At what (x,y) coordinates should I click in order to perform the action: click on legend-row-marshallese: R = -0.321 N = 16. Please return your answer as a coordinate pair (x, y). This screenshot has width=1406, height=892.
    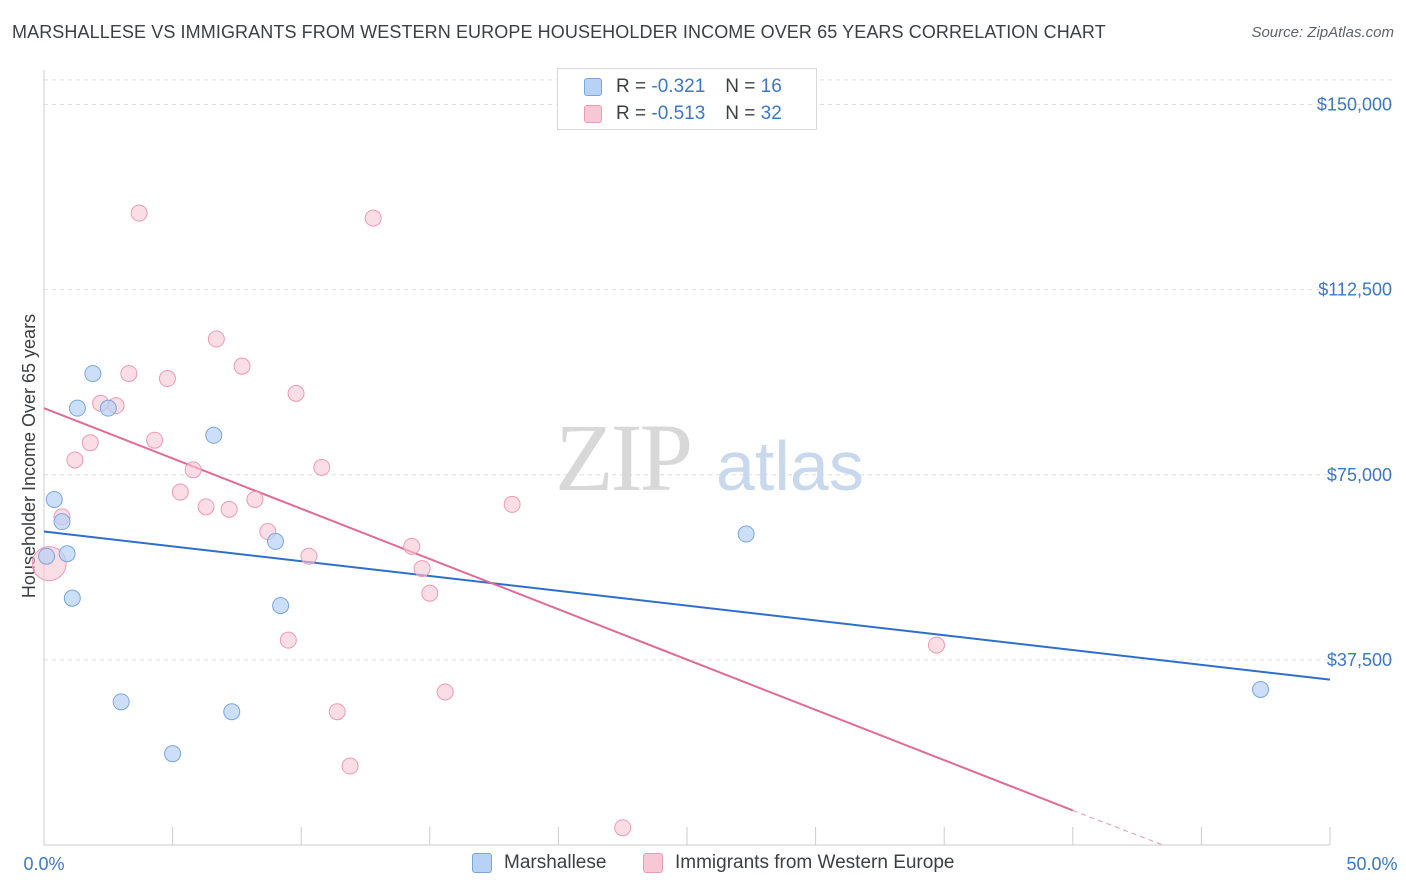
    Looking at the image, I should click on (683, 87).